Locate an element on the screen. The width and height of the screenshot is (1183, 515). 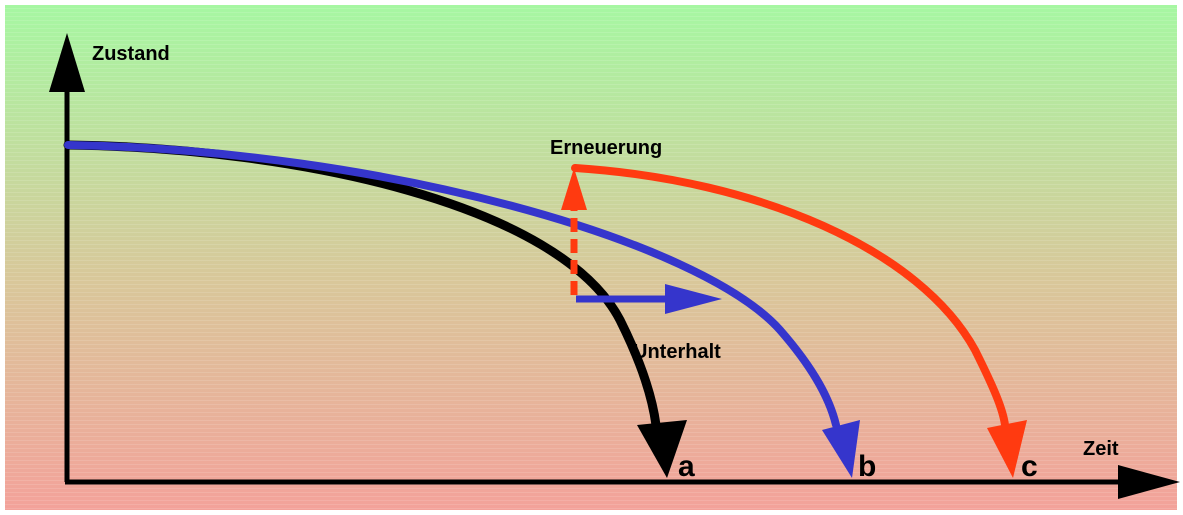
y-axis-arrowhead is located at coordinates (67, 62).